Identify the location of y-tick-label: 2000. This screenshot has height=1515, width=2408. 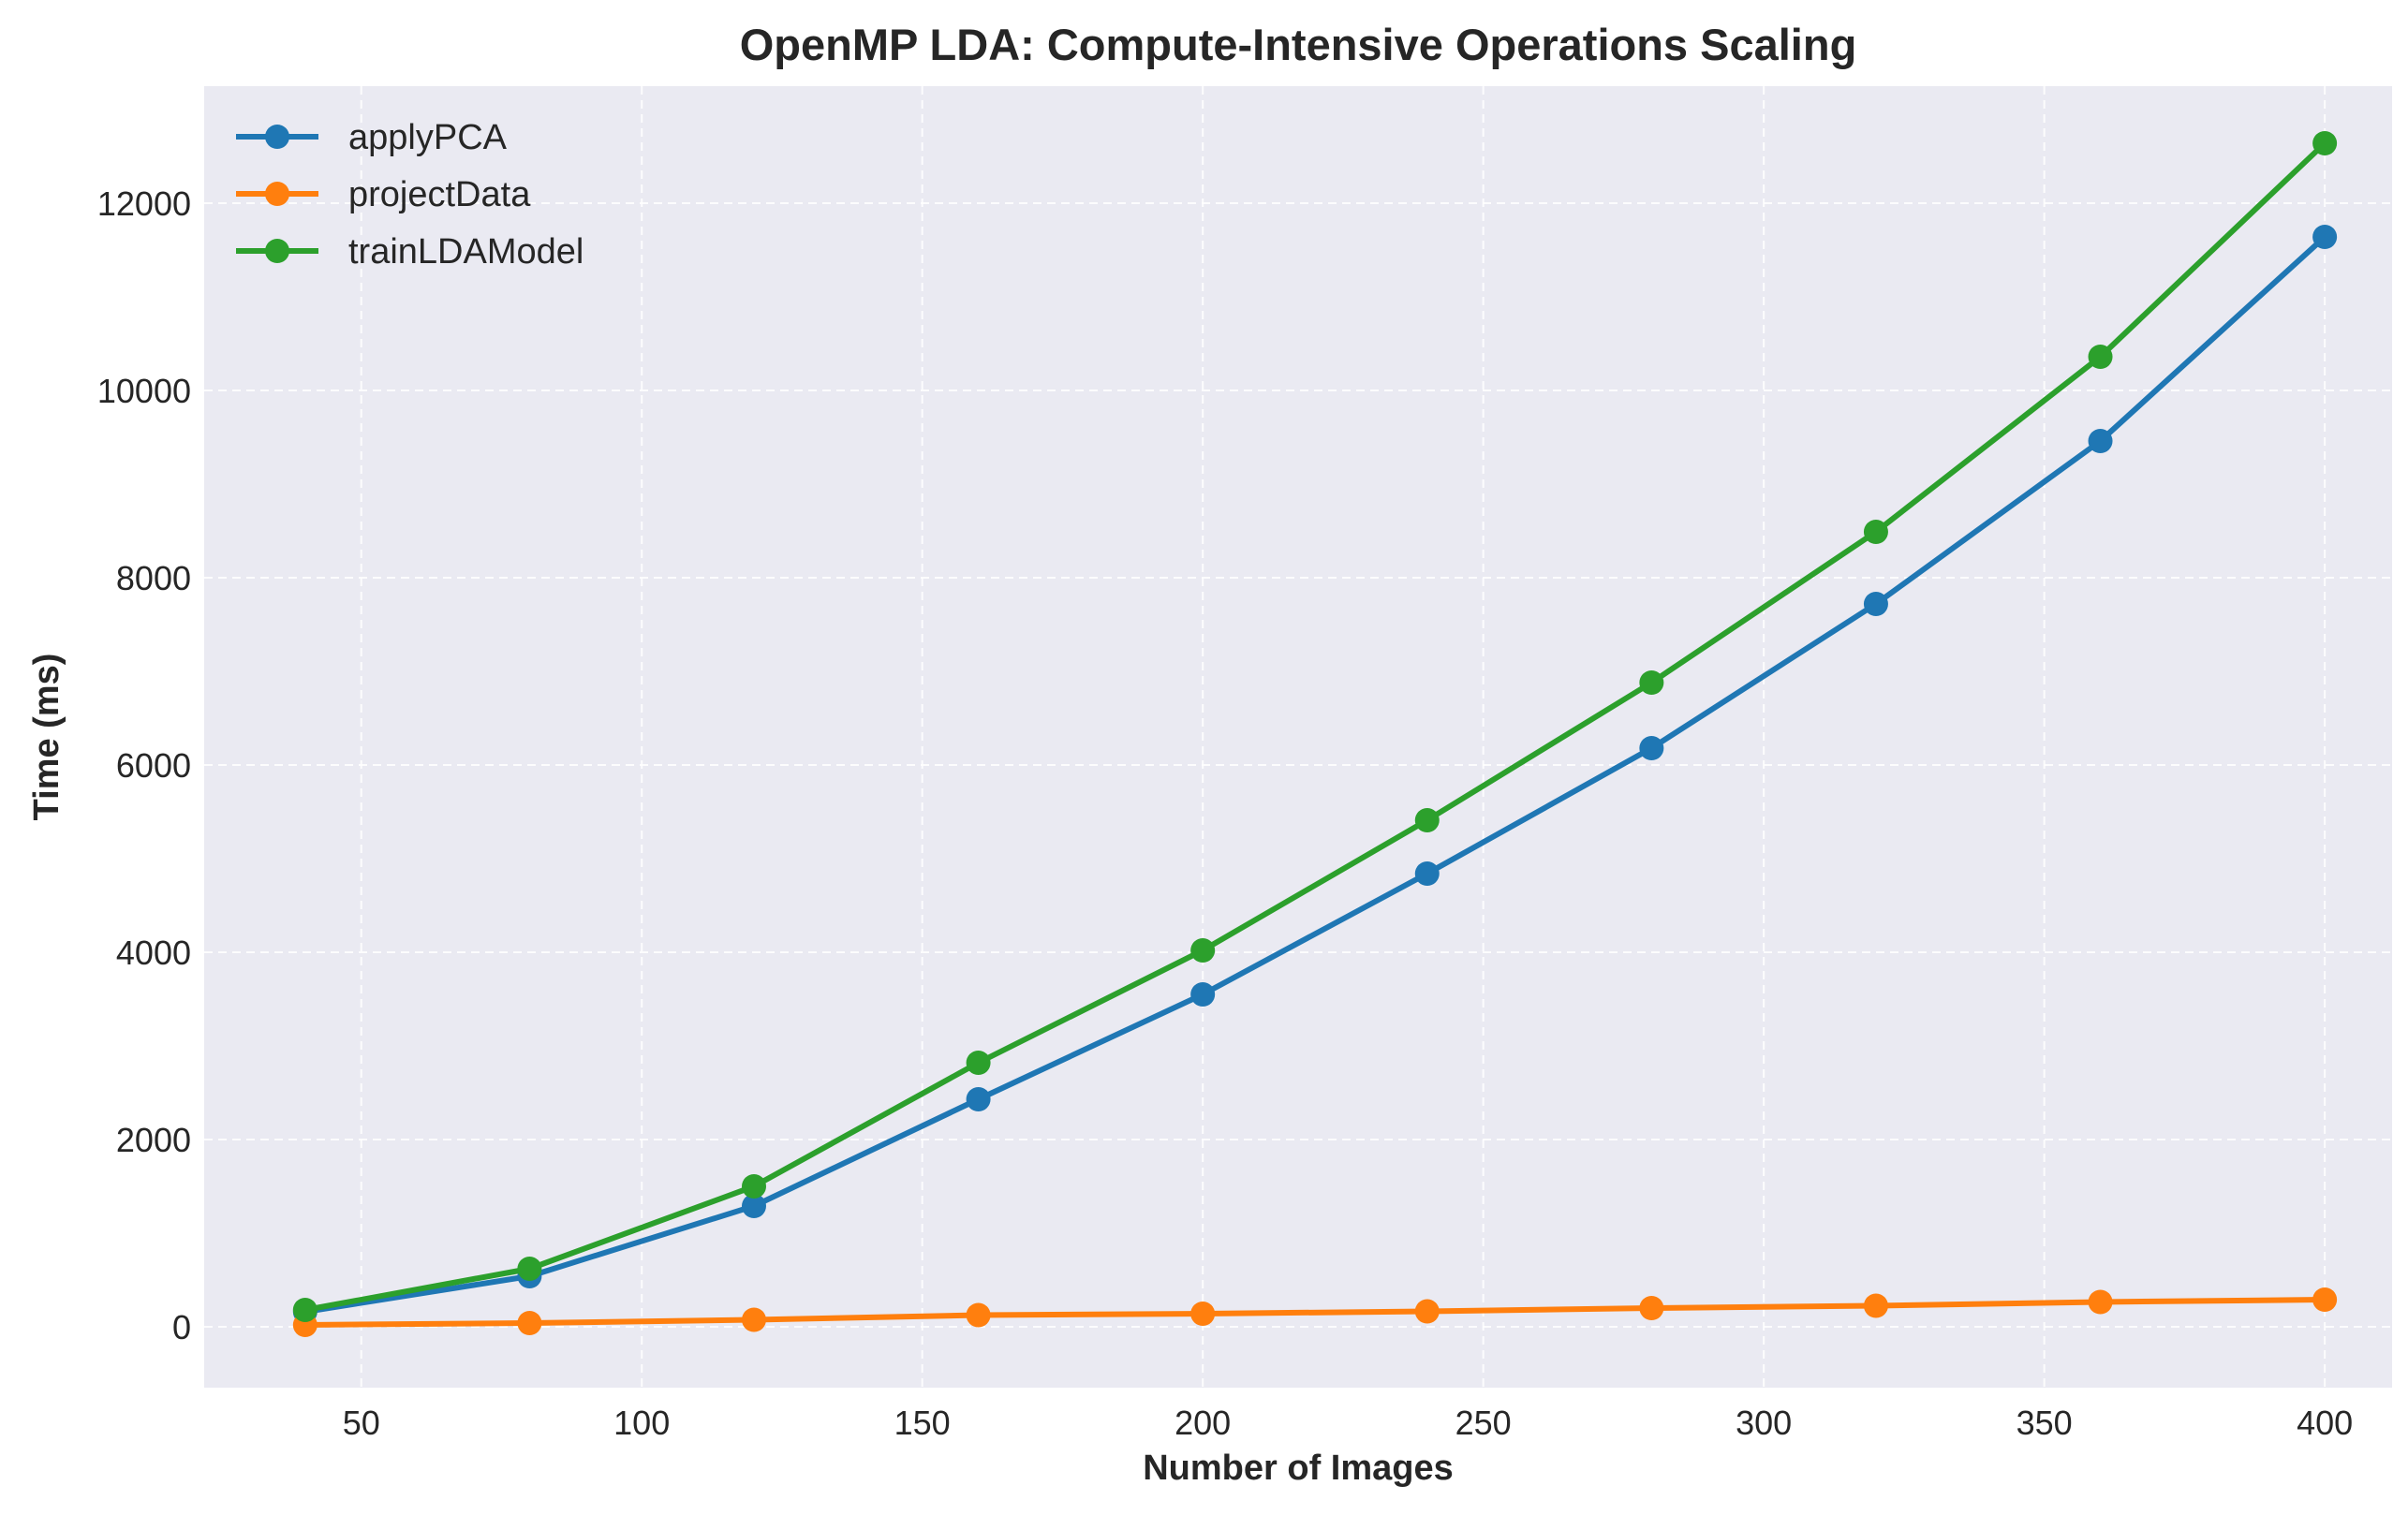
(153, 1140).